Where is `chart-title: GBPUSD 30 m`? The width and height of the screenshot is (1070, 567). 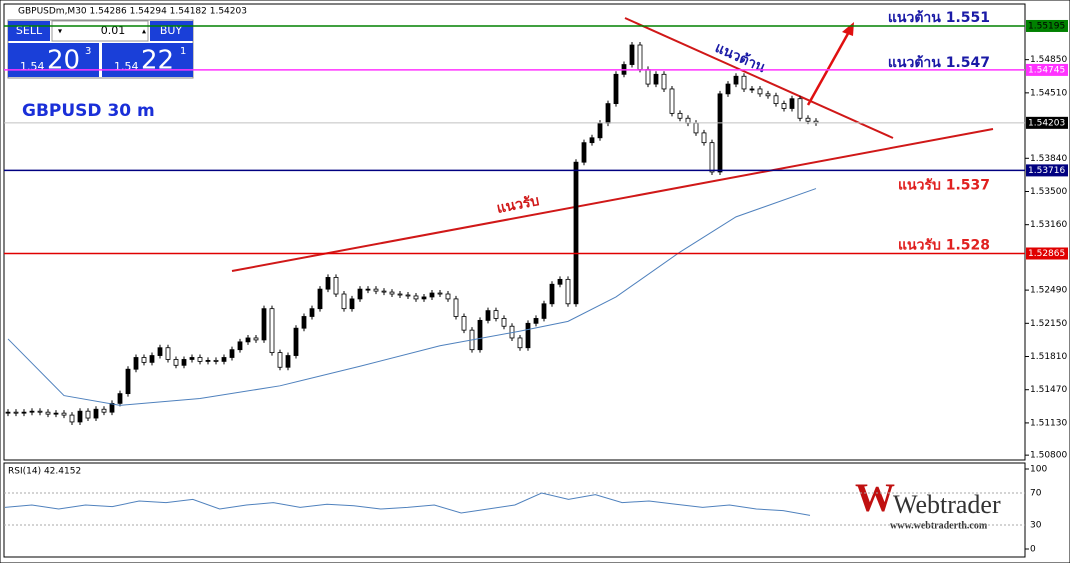
chart-title: GBPUSD 30 m is located at coordinates (88, 111).